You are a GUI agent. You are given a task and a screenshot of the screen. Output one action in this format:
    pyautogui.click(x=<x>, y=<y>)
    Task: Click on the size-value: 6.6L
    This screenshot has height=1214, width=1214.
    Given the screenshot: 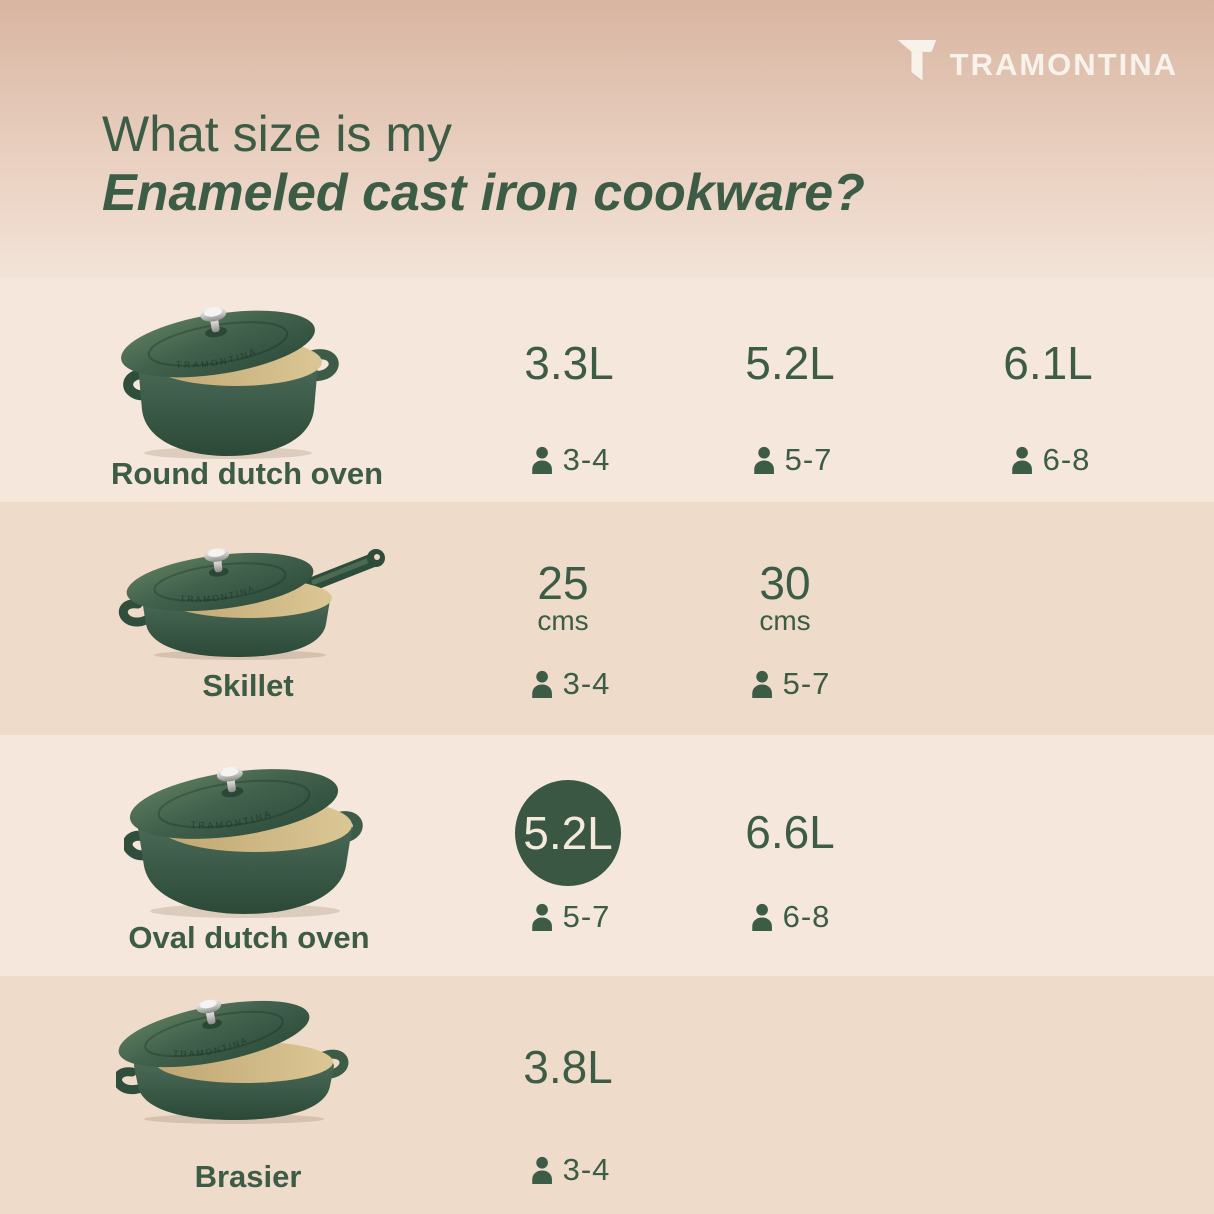 What is the action you would take?
    pyautogui.click(x=790, y=832)
    